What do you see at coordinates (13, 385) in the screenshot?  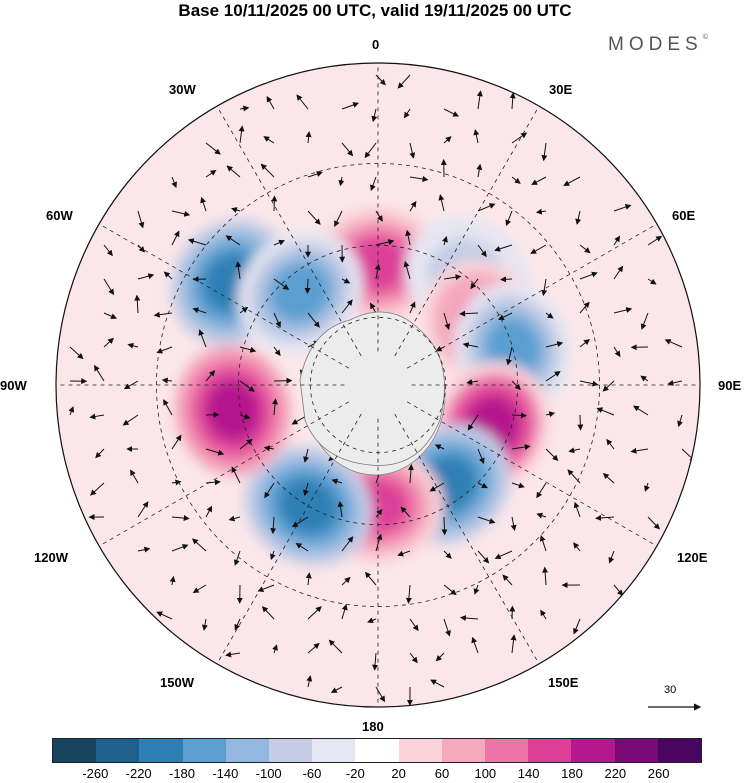 I see `lon-label-90w: 90W` at bounding box center [13, 385].